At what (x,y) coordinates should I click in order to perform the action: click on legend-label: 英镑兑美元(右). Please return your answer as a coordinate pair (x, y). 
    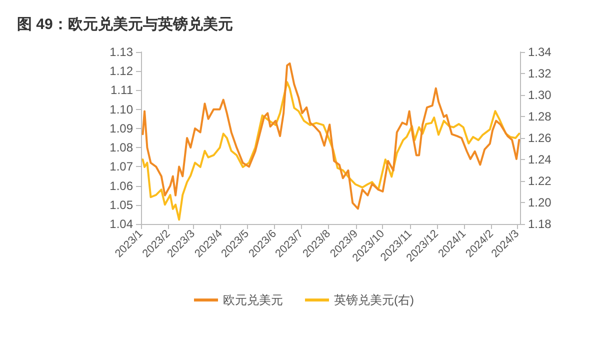
    Looking at the image, I should click on (374, 300).